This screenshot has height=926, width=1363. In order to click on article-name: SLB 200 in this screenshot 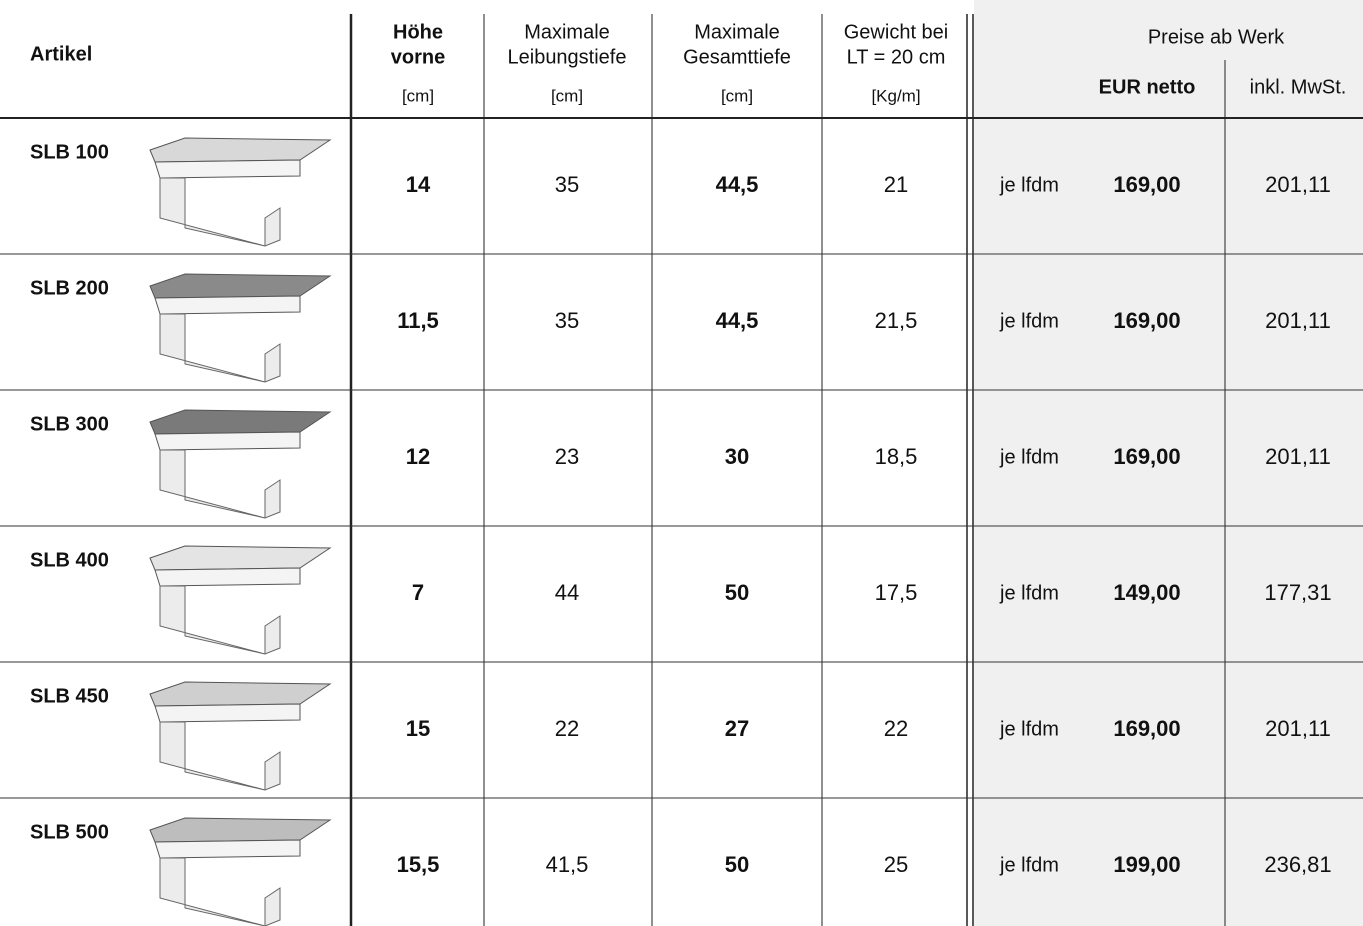, I will do `click(69, 288)`.